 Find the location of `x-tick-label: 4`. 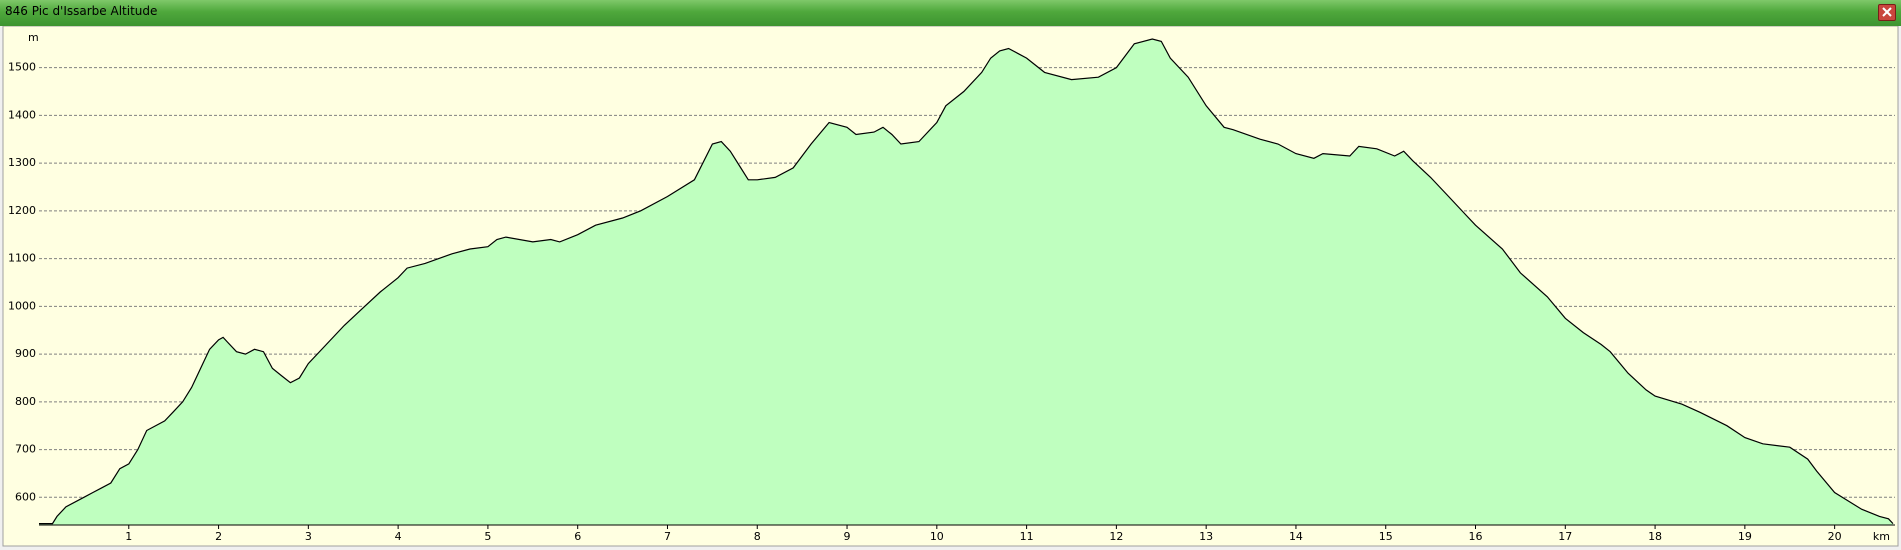

x-tick-label: 4 is located at coordinates (398, 536).